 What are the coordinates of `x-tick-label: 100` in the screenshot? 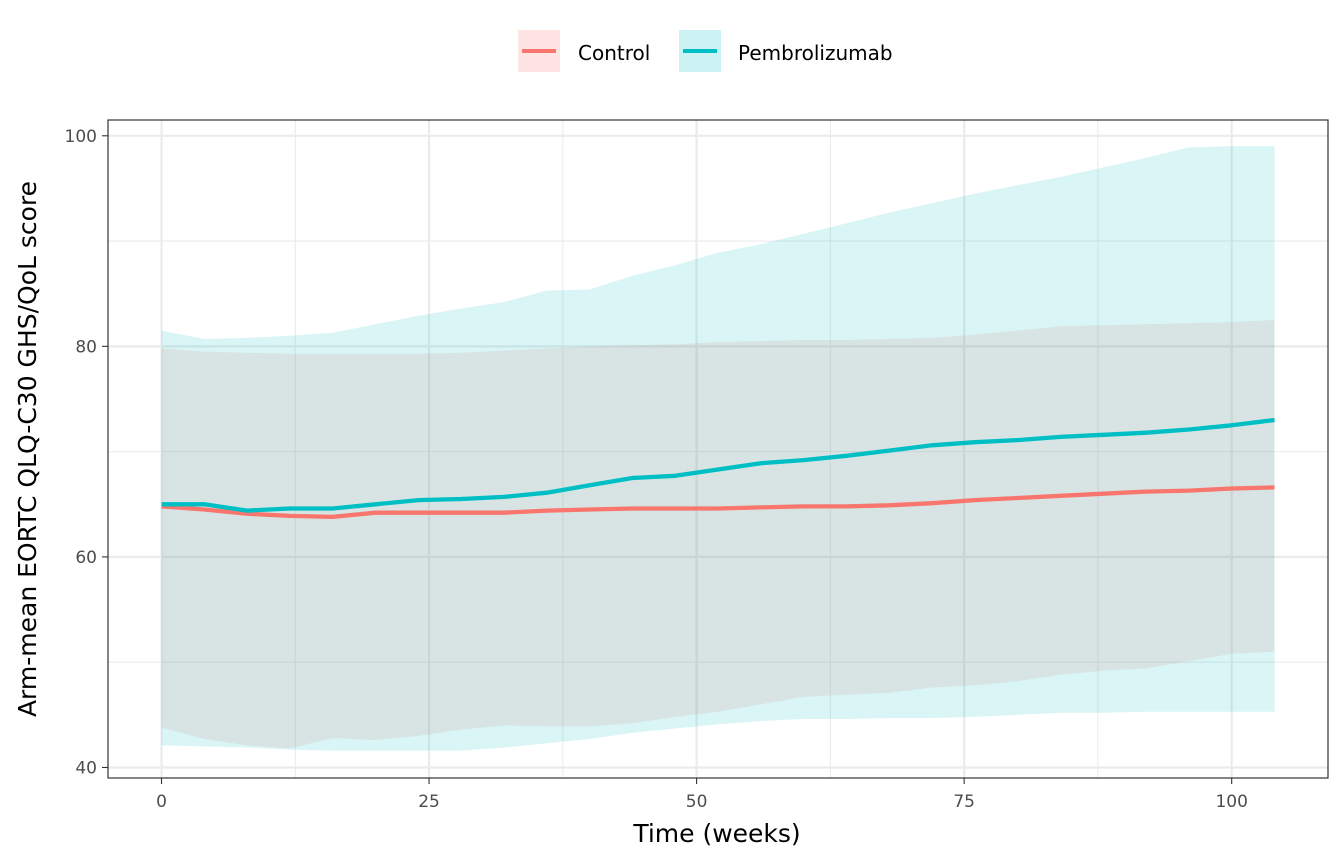 It's located at (1231, 802).